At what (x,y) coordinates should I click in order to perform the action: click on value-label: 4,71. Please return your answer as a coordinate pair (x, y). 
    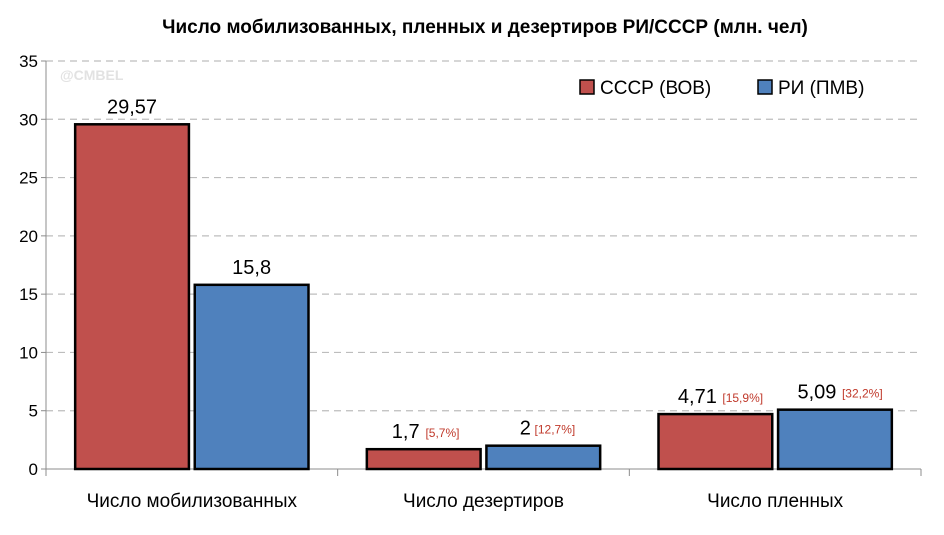
    Looking at the image, I should click on (697, 397).